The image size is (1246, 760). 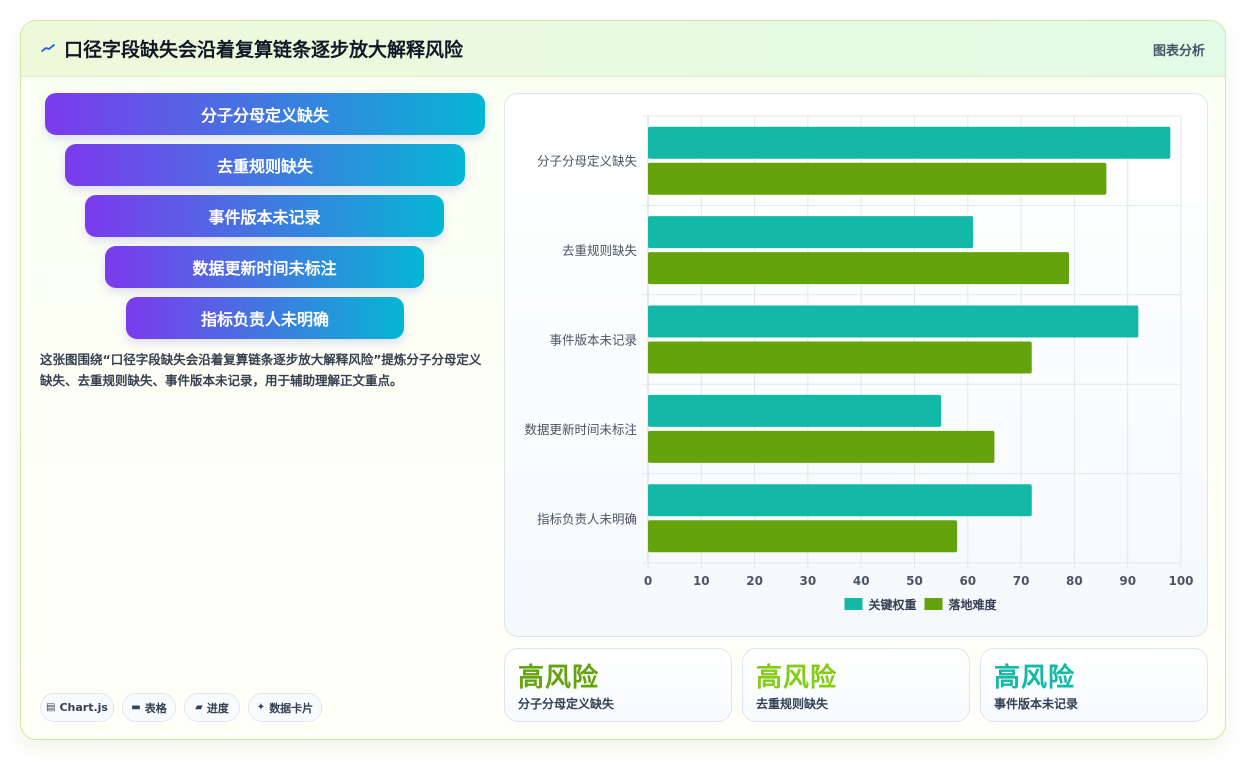 What do you see at coordinates (973, 604) in the screenshot?
I see `legend-label: 落地难度` at bounding box center [973, 604].